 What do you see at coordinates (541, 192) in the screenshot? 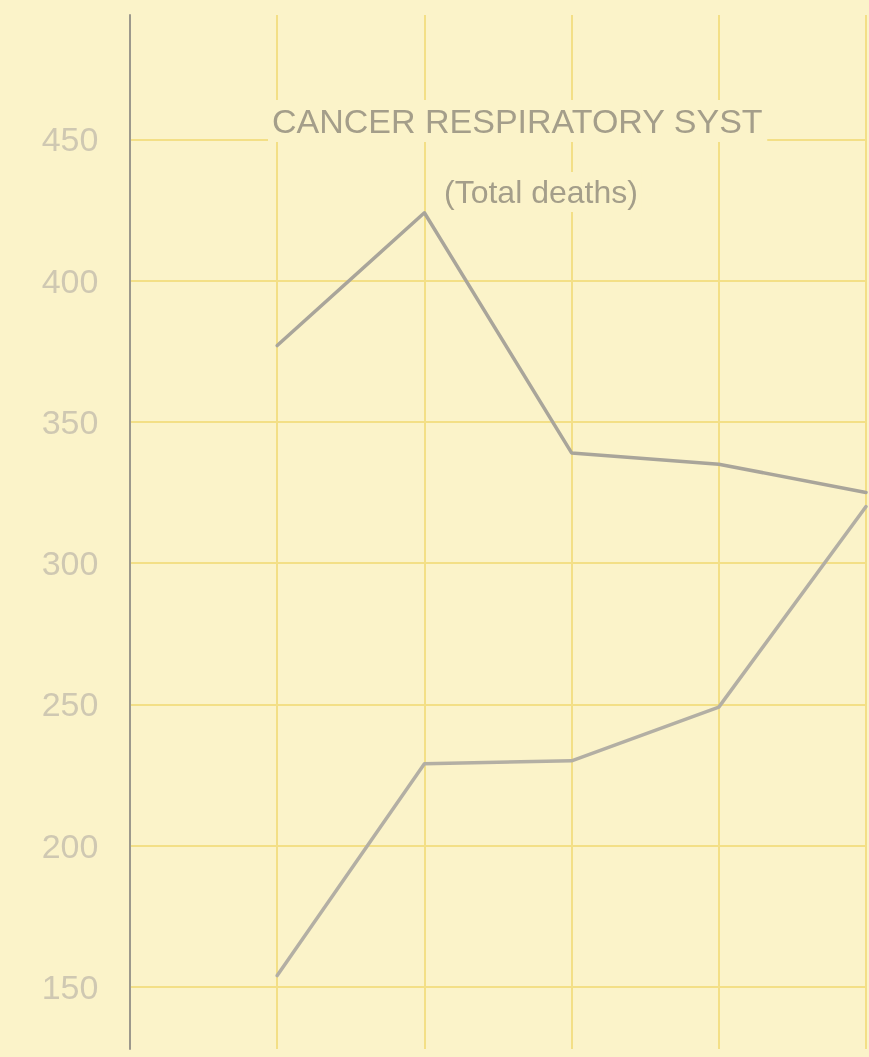
I see `text: (Total deaths)` at bounding box center [541, 192].